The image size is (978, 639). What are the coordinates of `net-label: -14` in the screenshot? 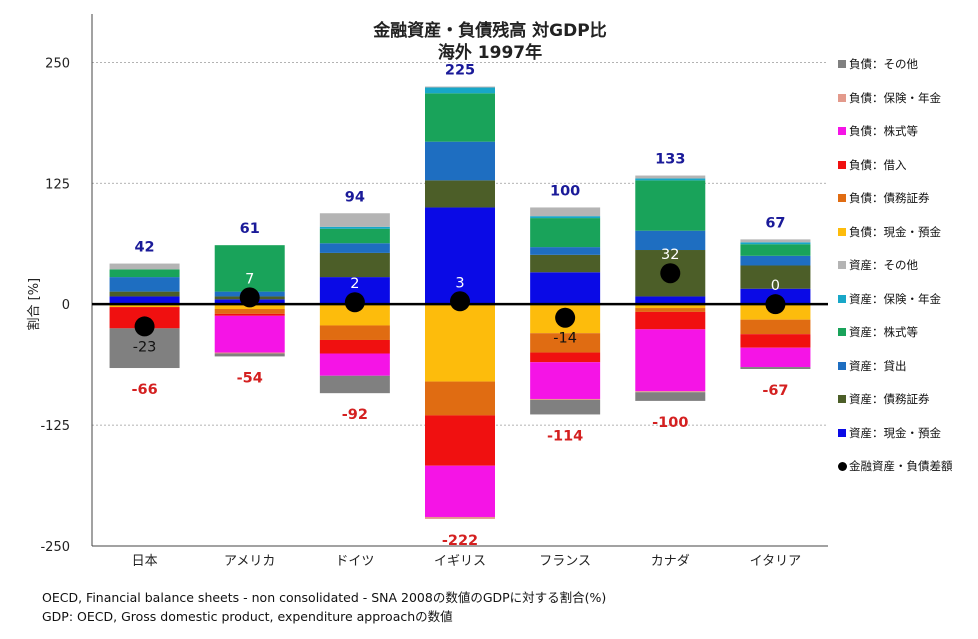 It's located at (565, 339).